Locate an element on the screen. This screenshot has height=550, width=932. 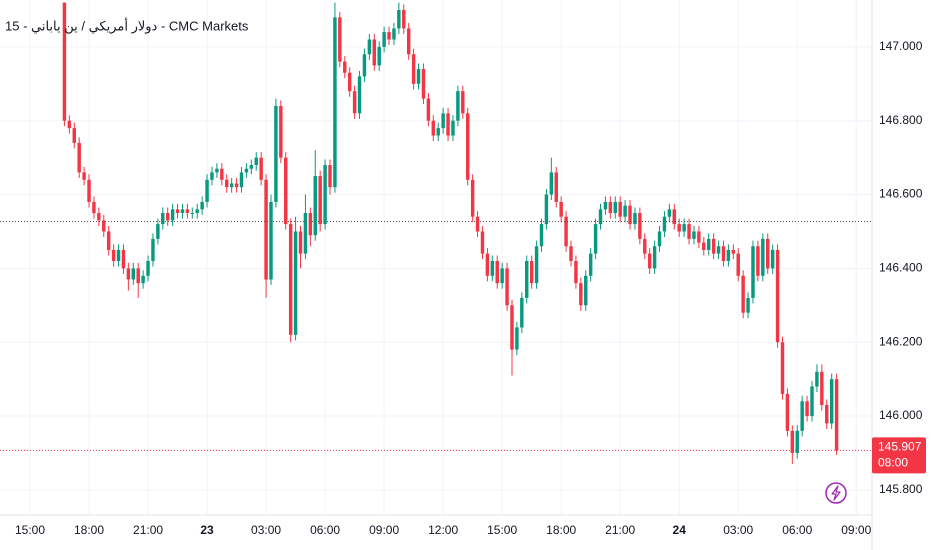
x-tick-label: 23 is located at coordinates (207, 530).